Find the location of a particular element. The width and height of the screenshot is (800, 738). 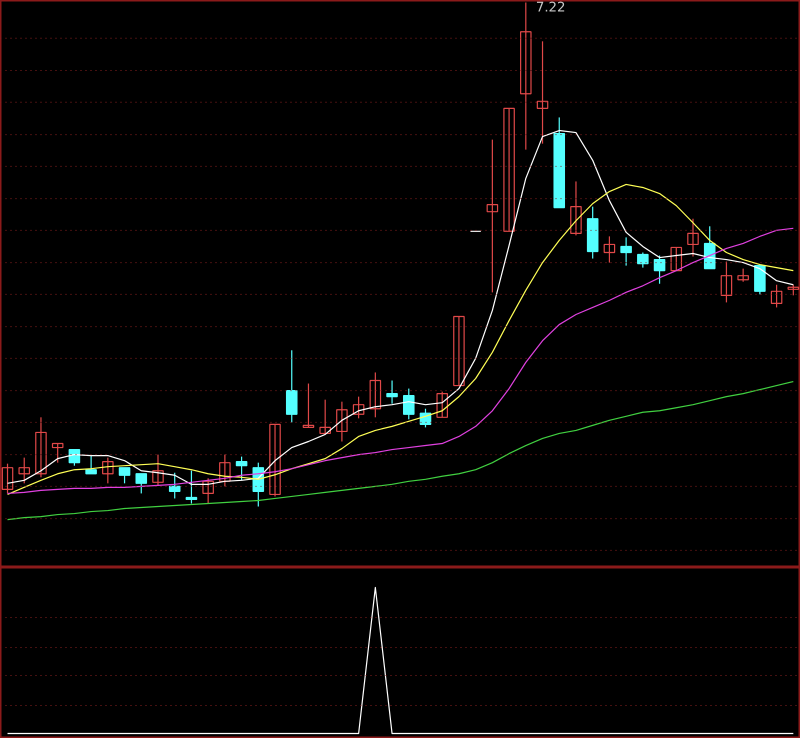

annotation: 7.22 is located at coordinates (551, 8).